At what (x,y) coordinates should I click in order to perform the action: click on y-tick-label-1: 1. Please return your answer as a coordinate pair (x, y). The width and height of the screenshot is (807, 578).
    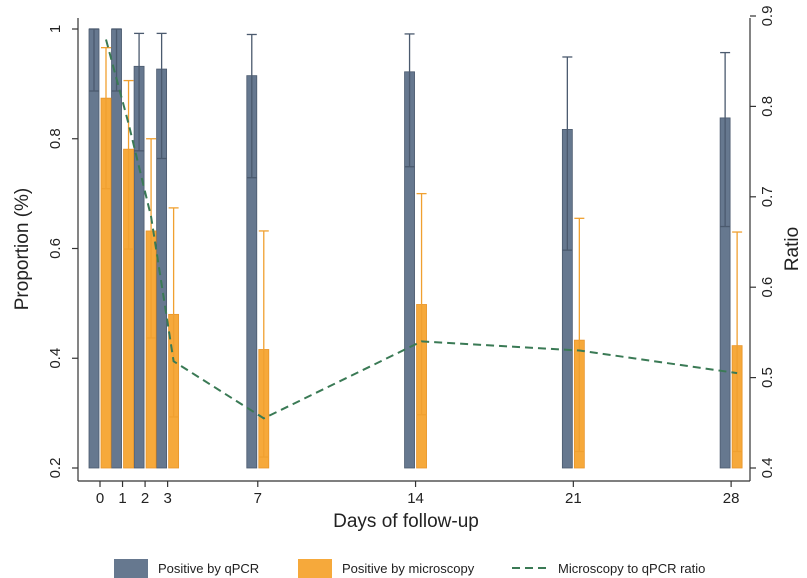
    Looking at the image, I should click on (55, 29).